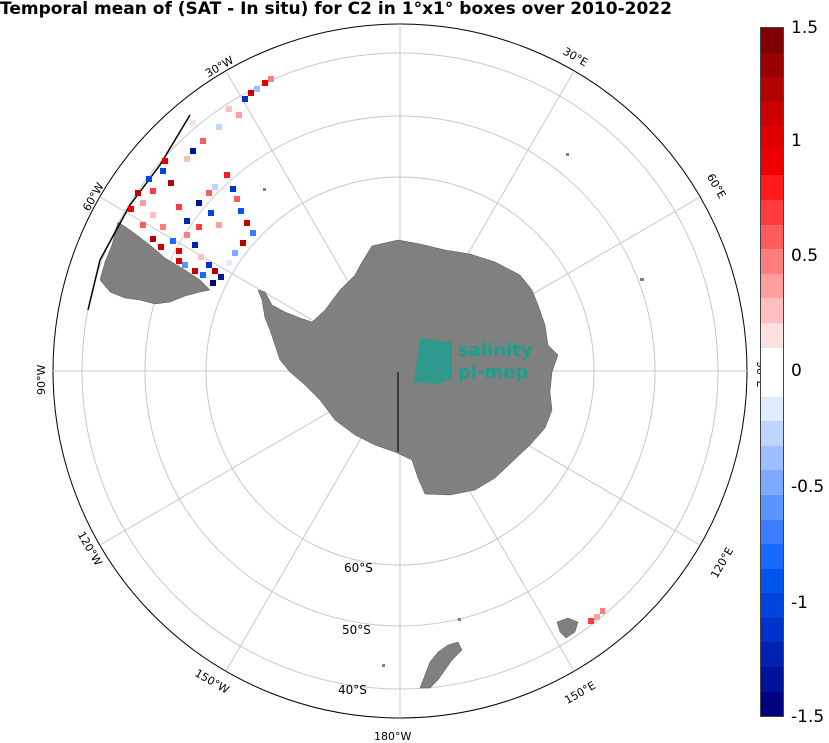  Describe the element at coordinates (495, 350) in the screenshot. I see `watermark-line1: salinity` at that location.